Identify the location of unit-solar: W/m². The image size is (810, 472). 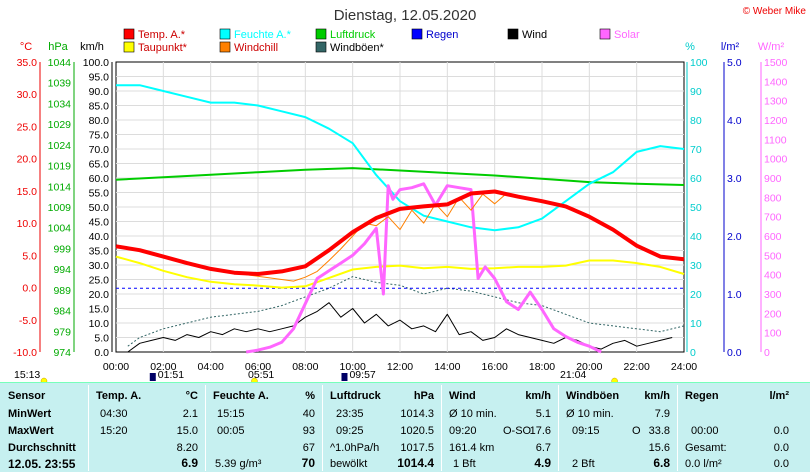
(771, 47).